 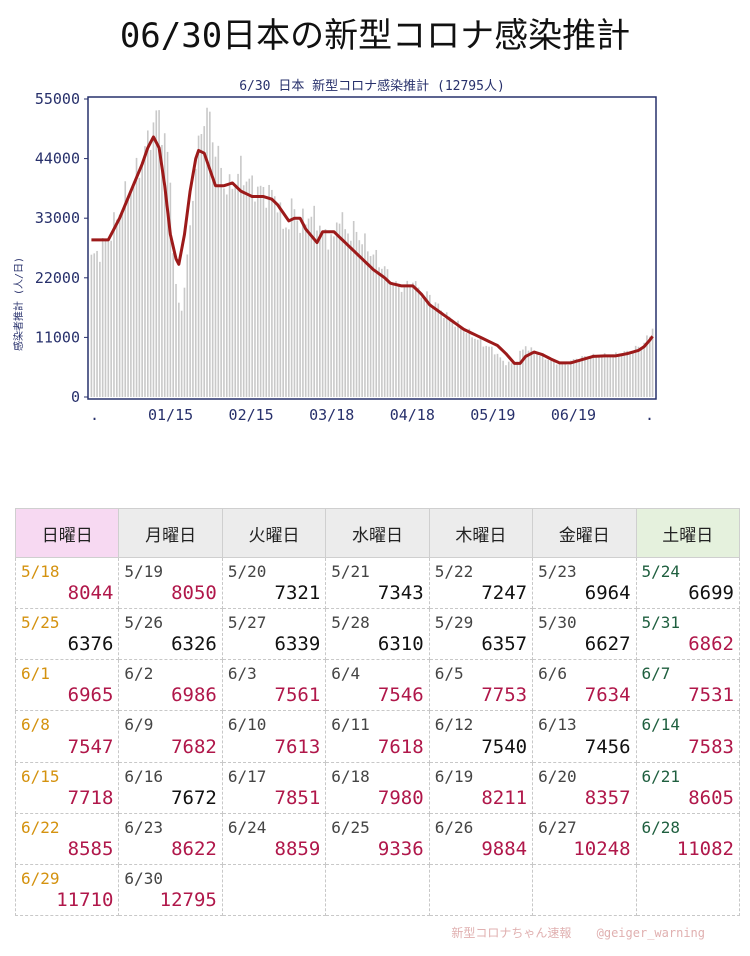 What do you see at coordinates (607, 797) in the screenshot?
I see `cell-value: 8357` at bounding box center [607, 797].